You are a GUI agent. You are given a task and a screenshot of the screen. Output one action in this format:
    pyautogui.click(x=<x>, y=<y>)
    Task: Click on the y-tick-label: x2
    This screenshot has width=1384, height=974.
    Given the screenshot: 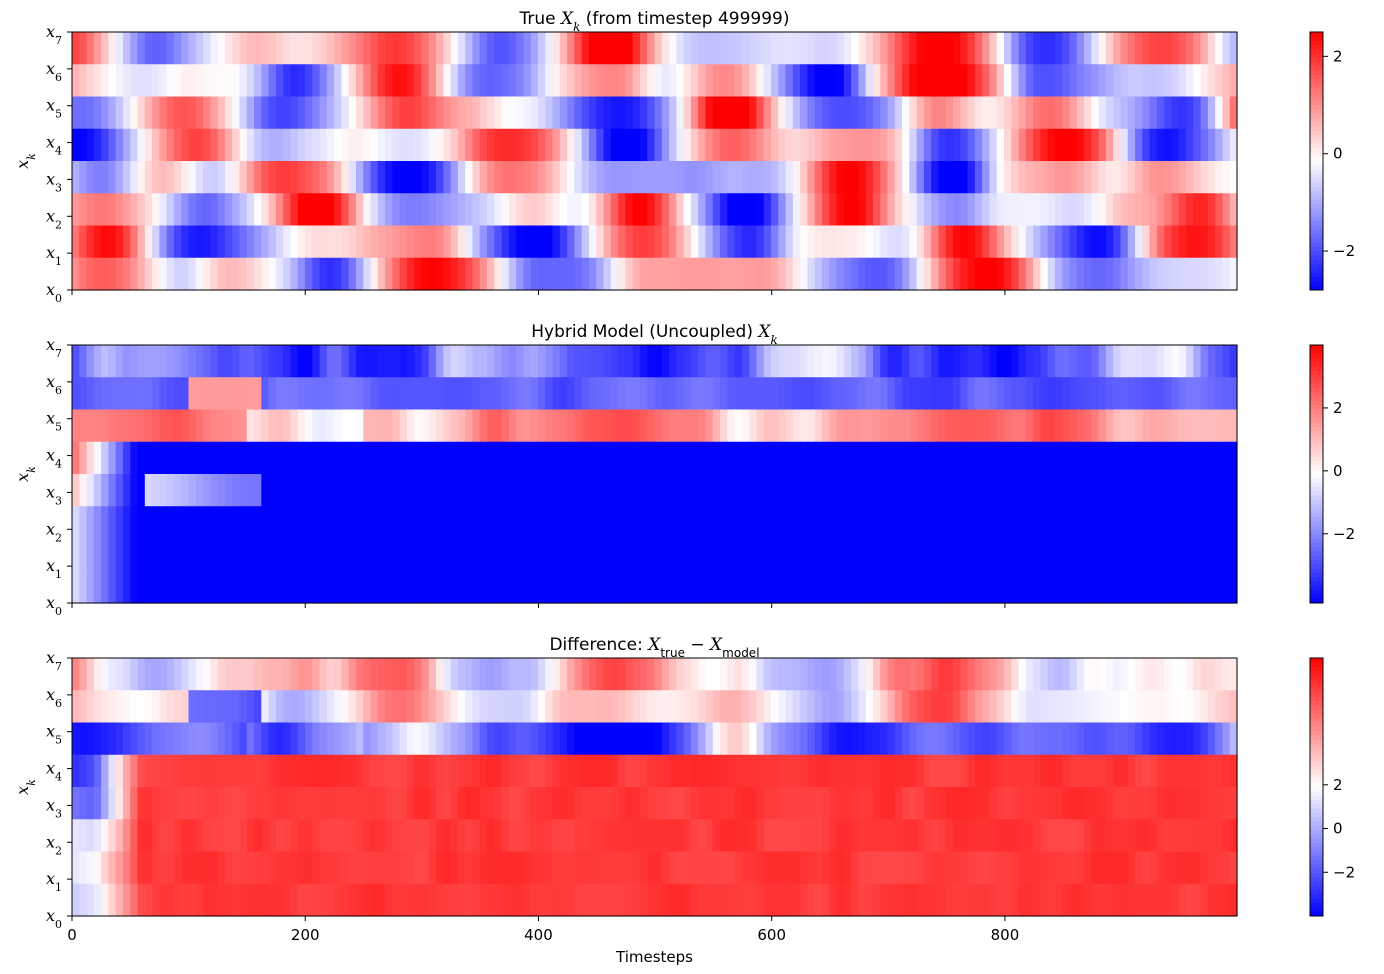 What is the action you would take?
    pyautogui.click(x=54, y=531)
    